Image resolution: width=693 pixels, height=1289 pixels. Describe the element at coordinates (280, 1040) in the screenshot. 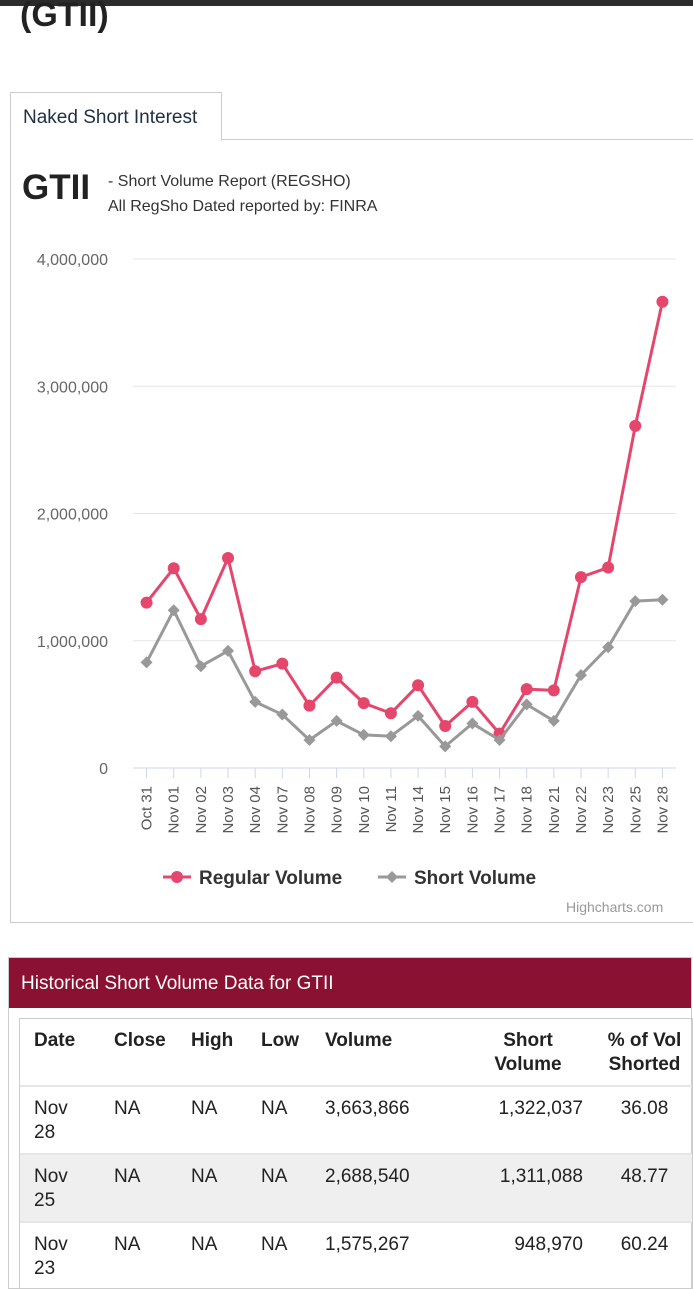

I see `col-low: Low` at that location.